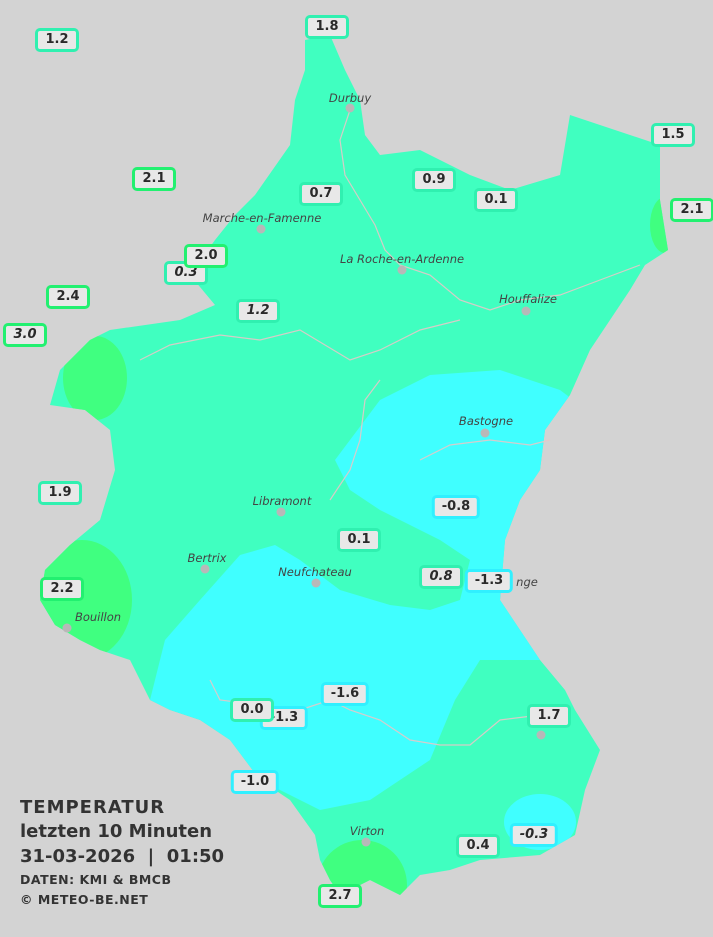 This screenshot has height=937, width=713. Describe the element at coordinates (252, 710) in the screenshot. I see `station-temperature-badge: 0.0` at that location.